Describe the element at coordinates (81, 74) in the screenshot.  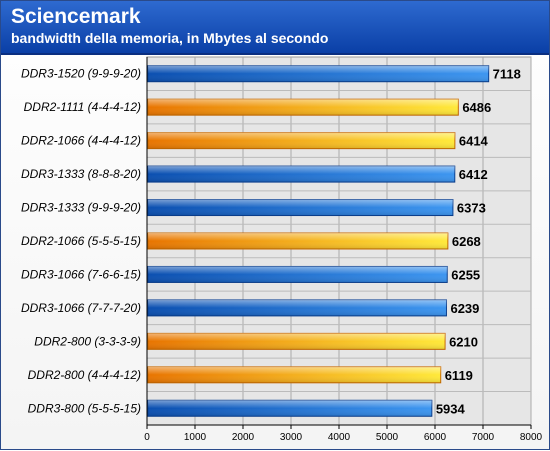
I see `category-label: DDR3-1520 (9-9-9-20)` at that location.